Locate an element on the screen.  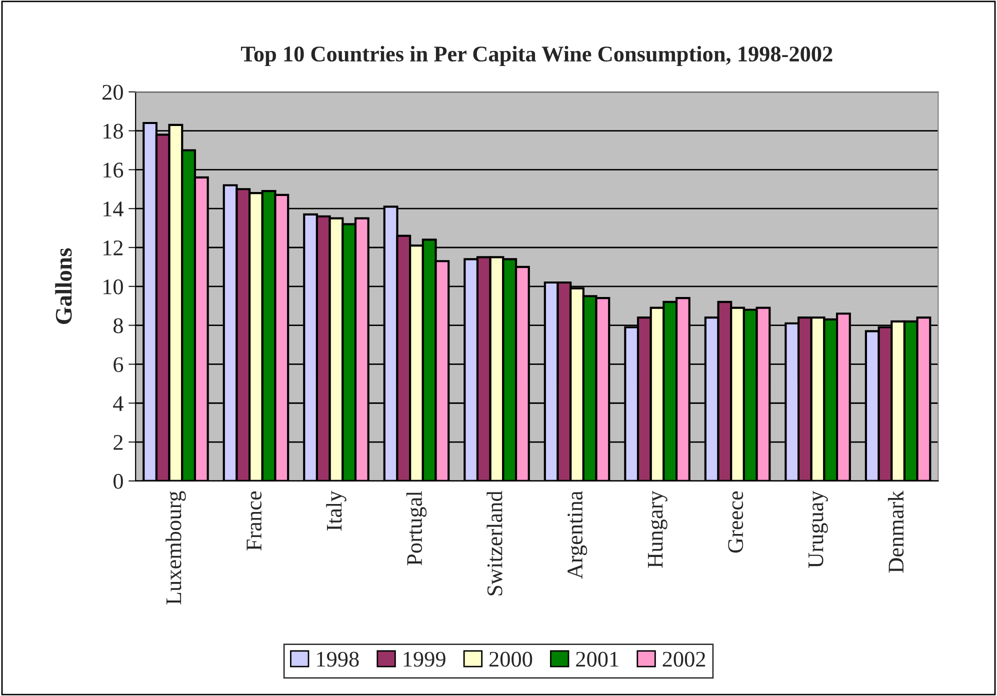
legend-label: 2001 is located at coordinates (597, 659).